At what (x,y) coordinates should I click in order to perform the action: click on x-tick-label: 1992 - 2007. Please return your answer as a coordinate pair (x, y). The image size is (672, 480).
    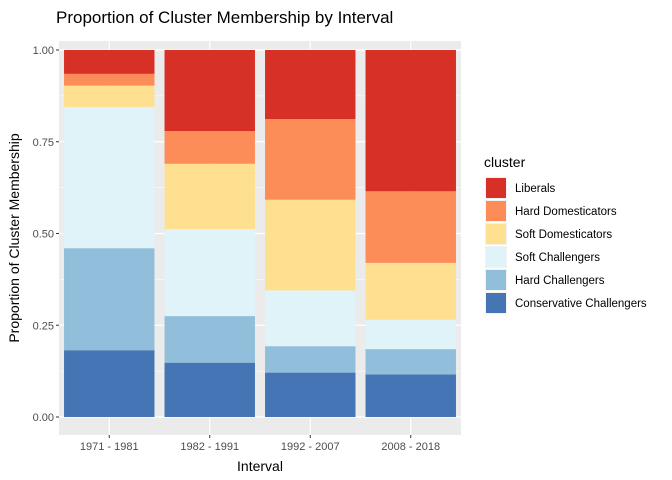
    Looking at the image, I should click on (310, 447).